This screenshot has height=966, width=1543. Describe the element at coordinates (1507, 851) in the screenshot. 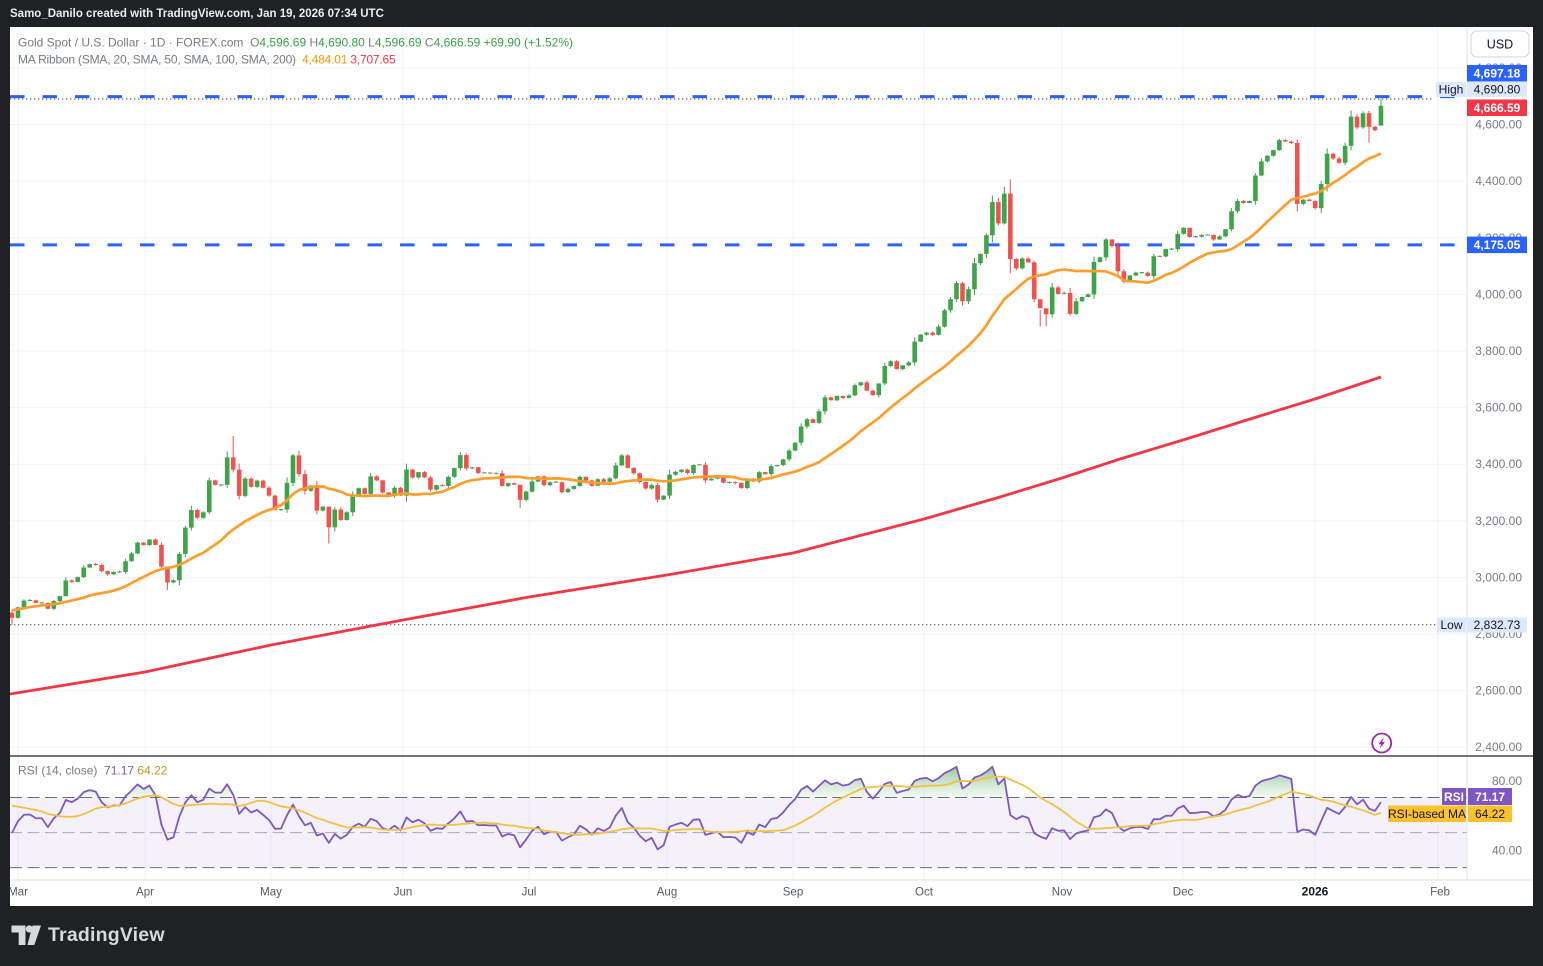

I see `svg-text: 40.00` at that location.